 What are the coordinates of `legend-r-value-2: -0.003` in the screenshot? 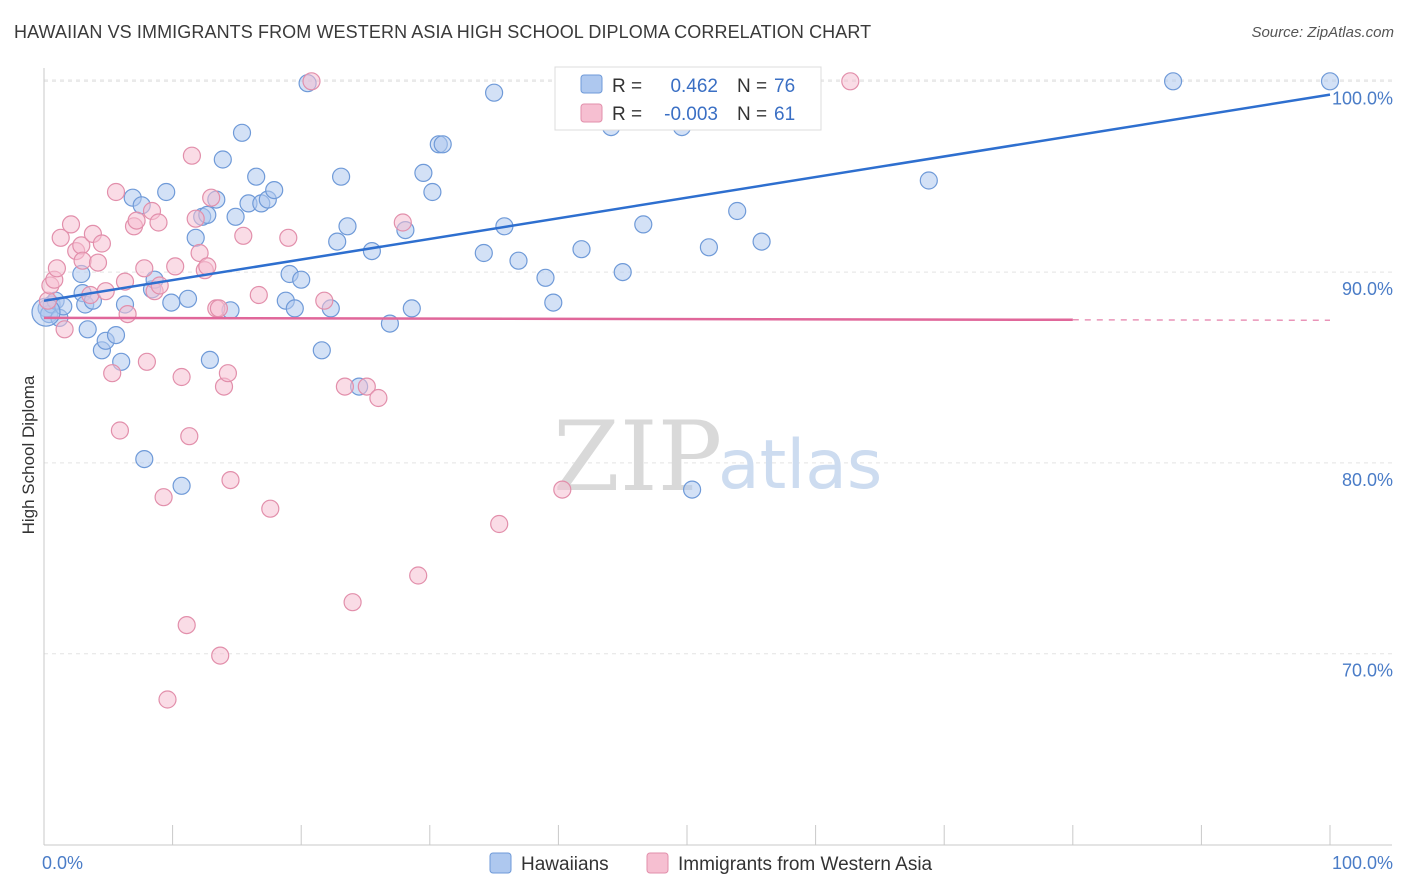 It's located at (691, 114).